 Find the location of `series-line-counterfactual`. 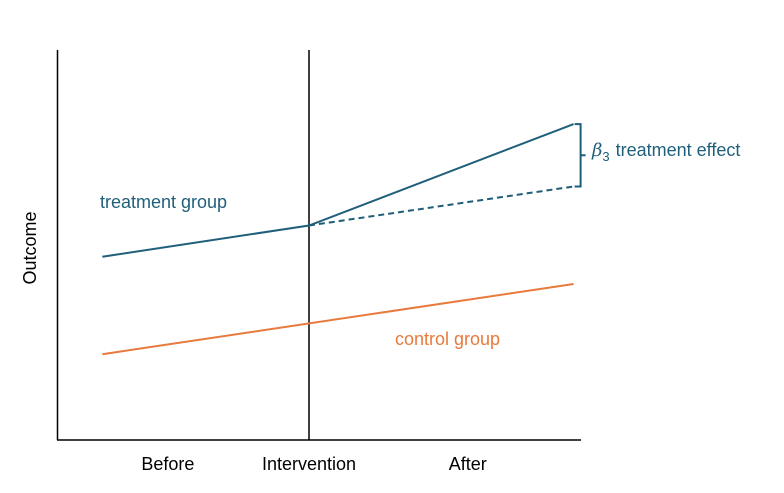

series-line-counterfactual is located at coordinates (441, 206).